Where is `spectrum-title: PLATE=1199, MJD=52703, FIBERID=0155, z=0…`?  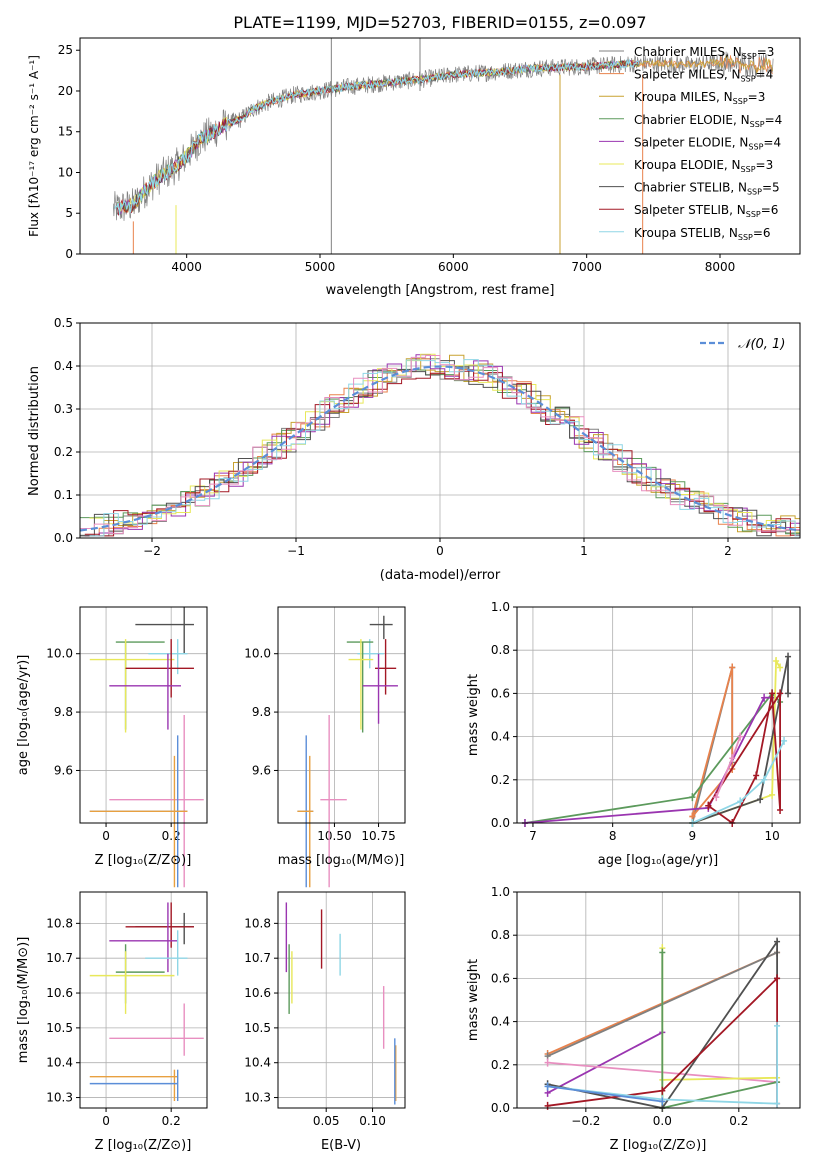 spectrum-title: PLATE=1199, MJD=52703, FIBERID=0155, z=0… is located at coordinates (439, 22).